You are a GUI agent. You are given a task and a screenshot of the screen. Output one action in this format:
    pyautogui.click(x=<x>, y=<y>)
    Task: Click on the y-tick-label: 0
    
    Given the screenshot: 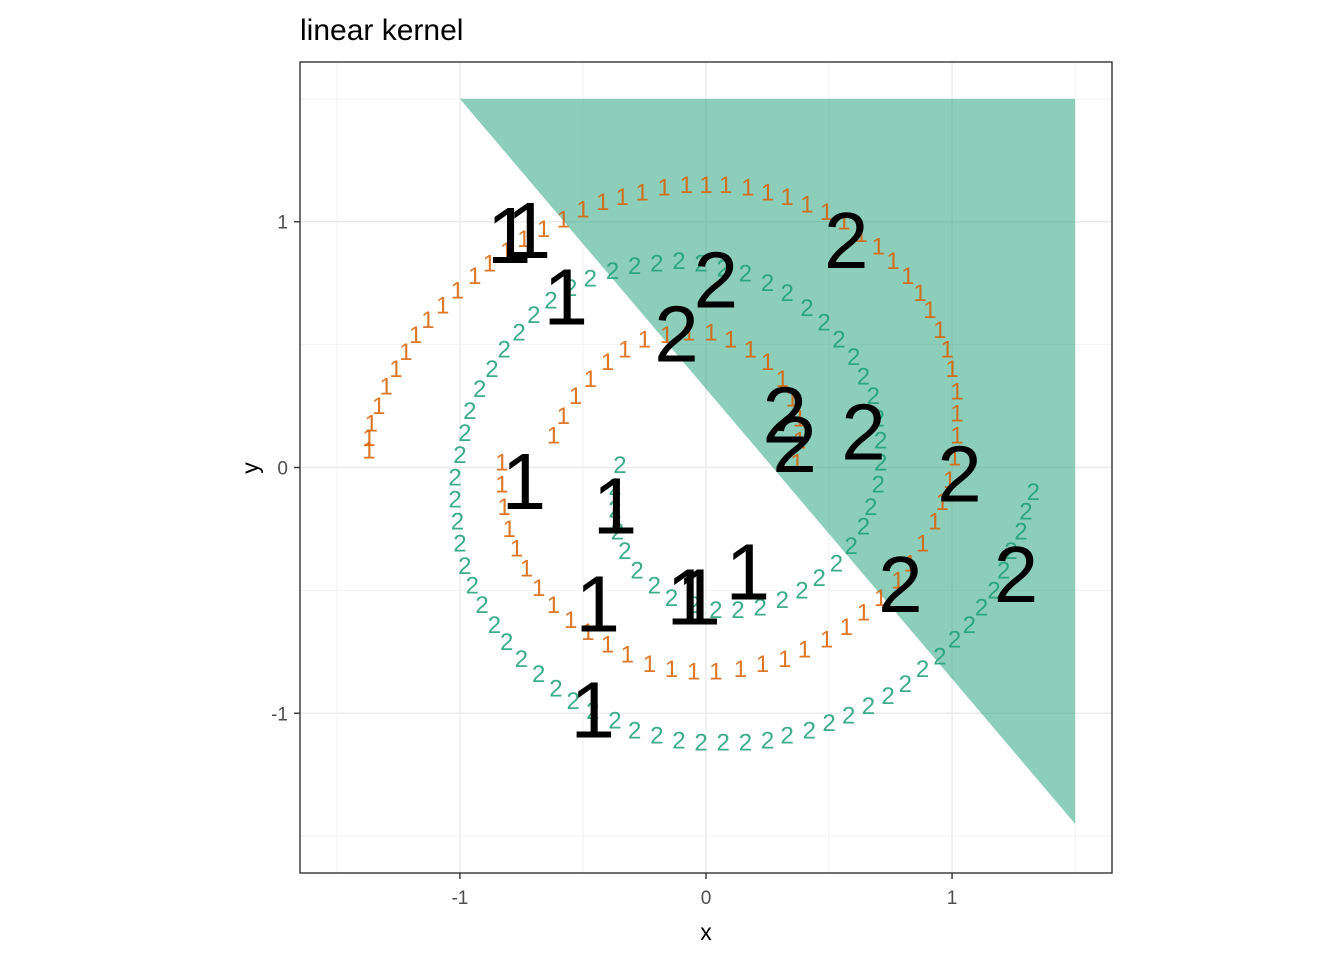 What is the action you would take?
    pyautogui.click(x=282, y=469)
    